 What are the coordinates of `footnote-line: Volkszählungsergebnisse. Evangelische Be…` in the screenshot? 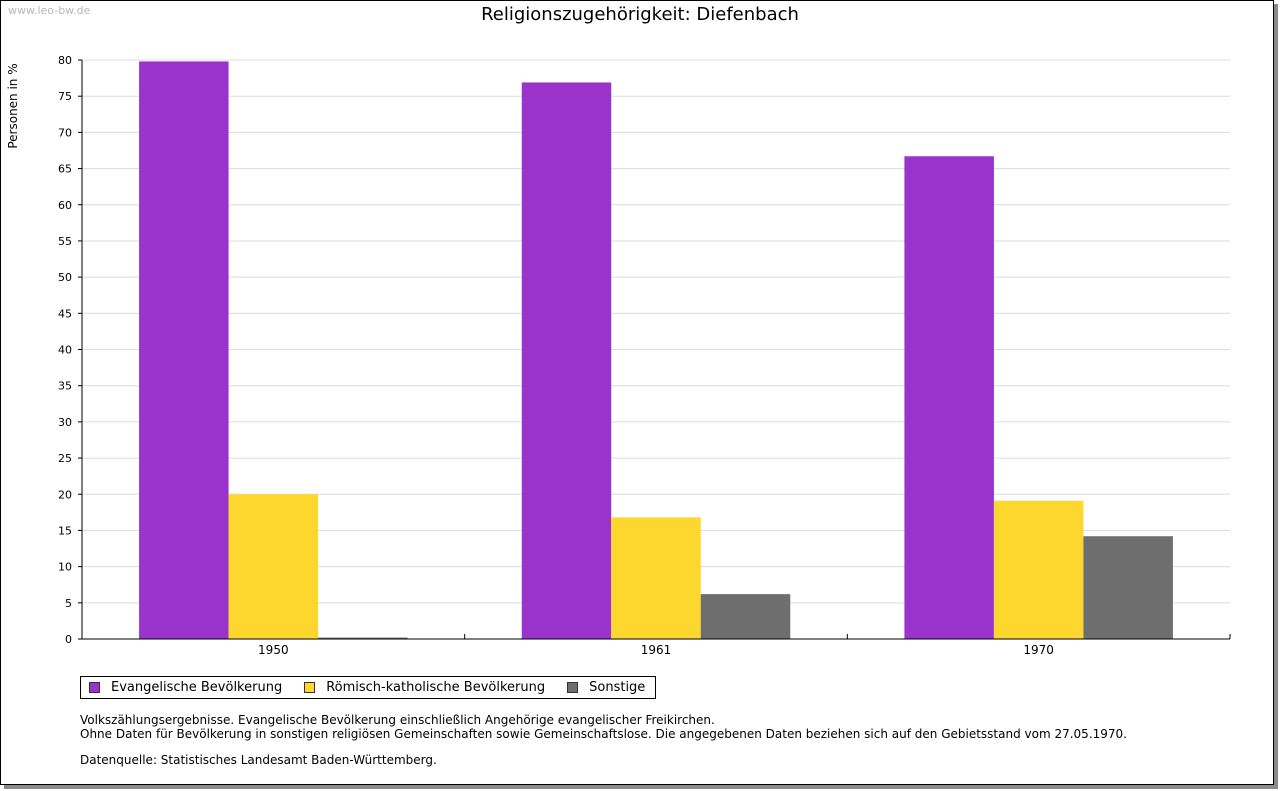 It's located at (397, 720).